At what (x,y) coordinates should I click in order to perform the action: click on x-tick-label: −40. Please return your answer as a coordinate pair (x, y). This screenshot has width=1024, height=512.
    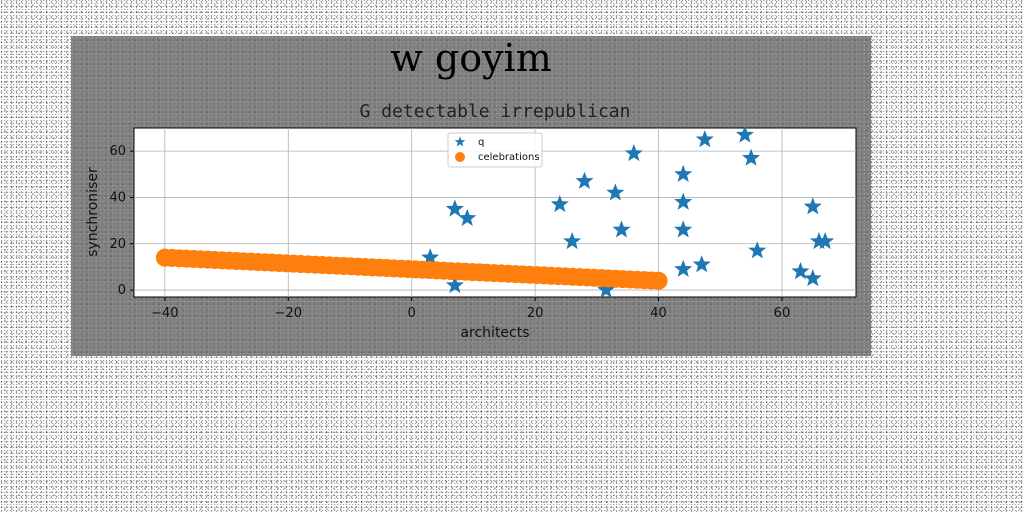
    Looking at the image, I should click on (164, 313).